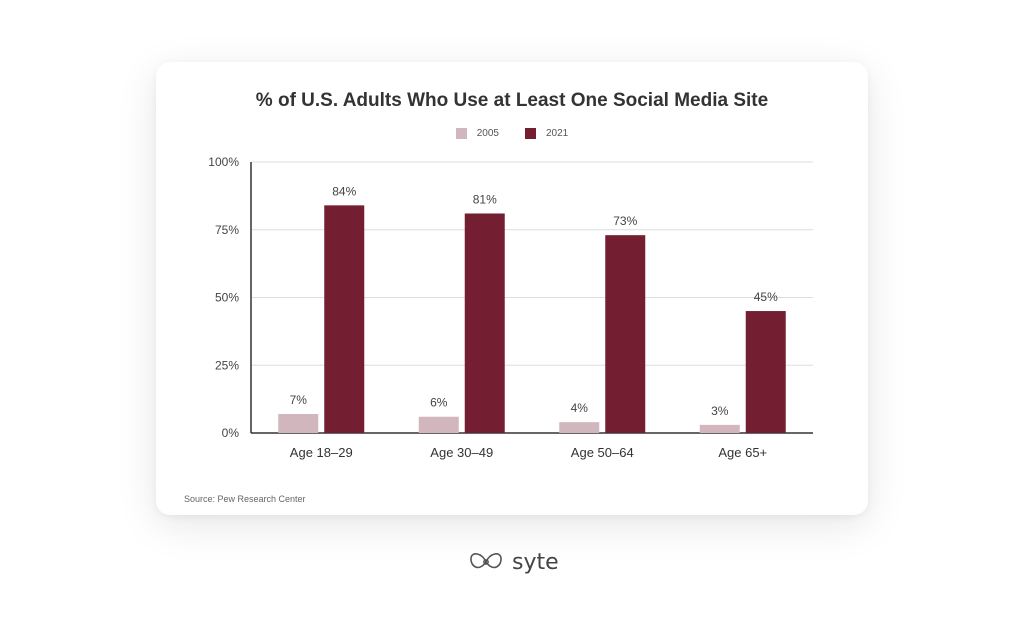 The image size is (1024, 625). What do you see at coordinates (530, 133) in the screenshot?
I see `legend-swatch-2021` at bounding box center [530, 133].